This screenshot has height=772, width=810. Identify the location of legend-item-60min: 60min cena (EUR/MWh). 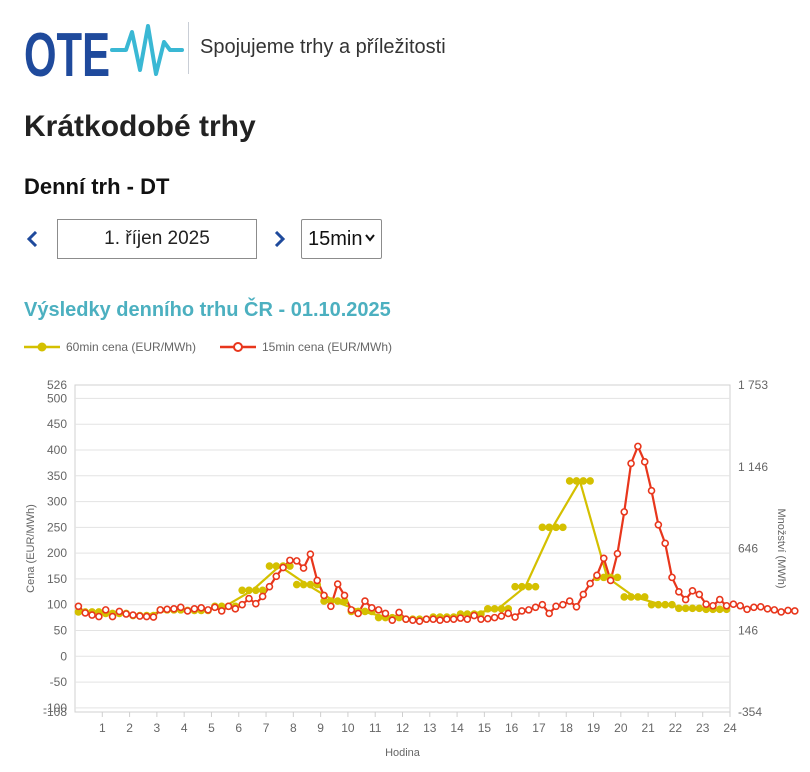
(110, 347).